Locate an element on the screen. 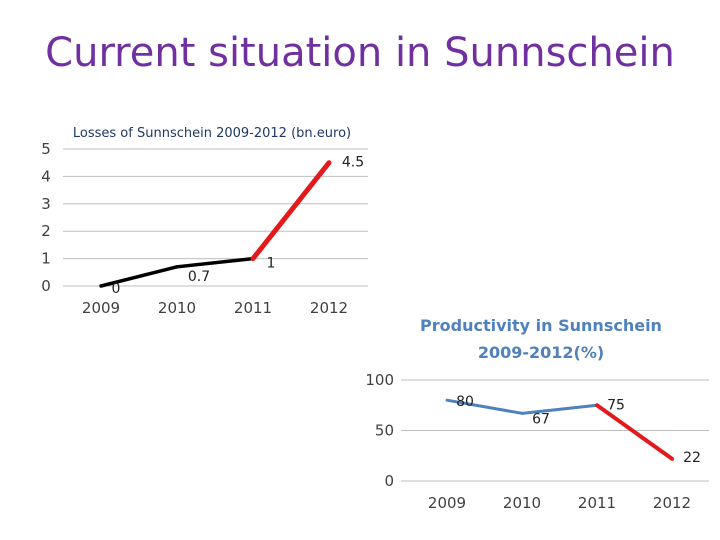  data-label: 75 is located at coordinates (616, 405).